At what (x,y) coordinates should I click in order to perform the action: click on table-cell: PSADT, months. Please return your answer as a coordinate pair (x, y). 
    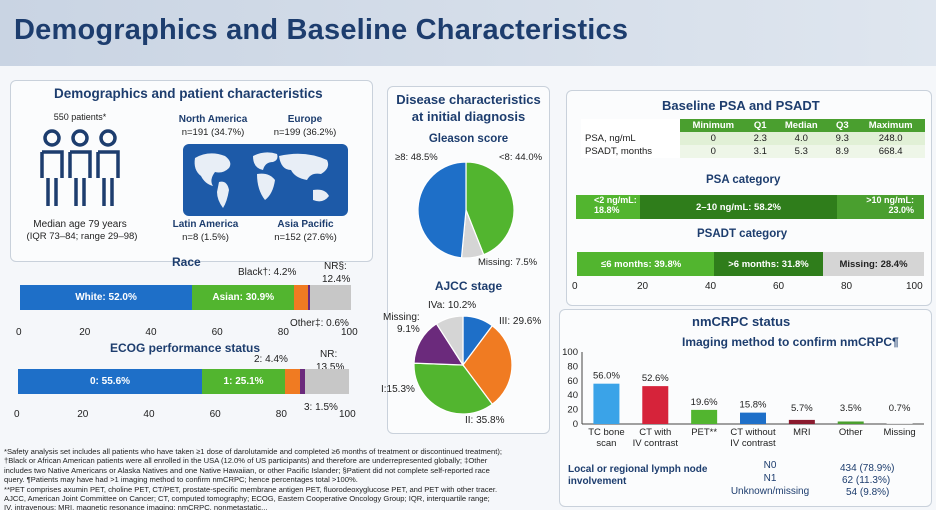
    Looking at the image, I should click on (631, 151).